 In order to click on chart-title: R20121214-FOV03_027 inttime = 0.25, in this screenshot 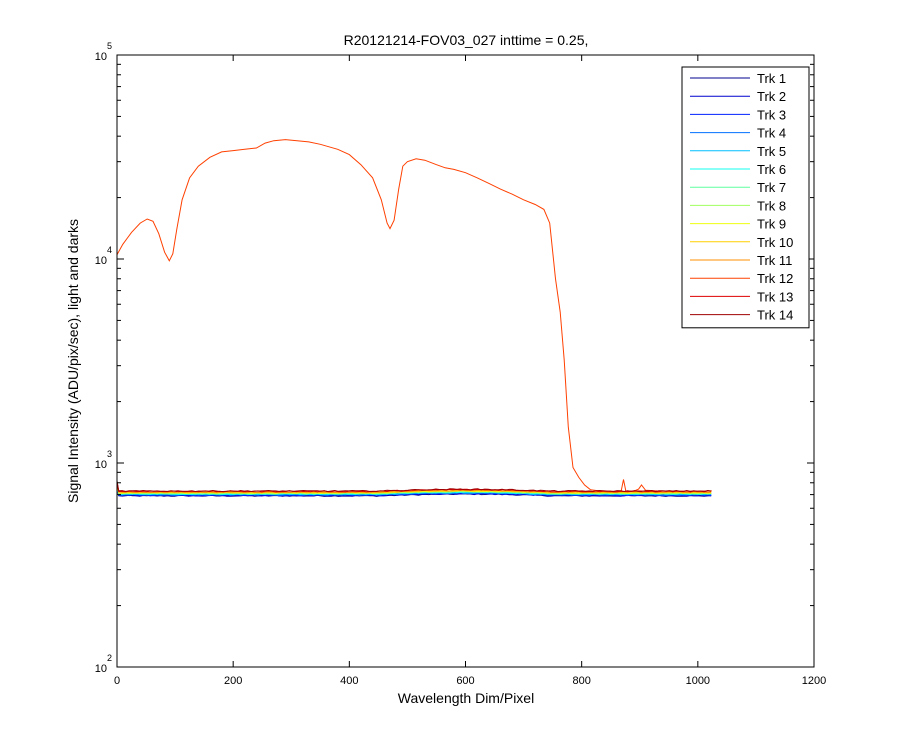, I will do `click(466, 40)`.